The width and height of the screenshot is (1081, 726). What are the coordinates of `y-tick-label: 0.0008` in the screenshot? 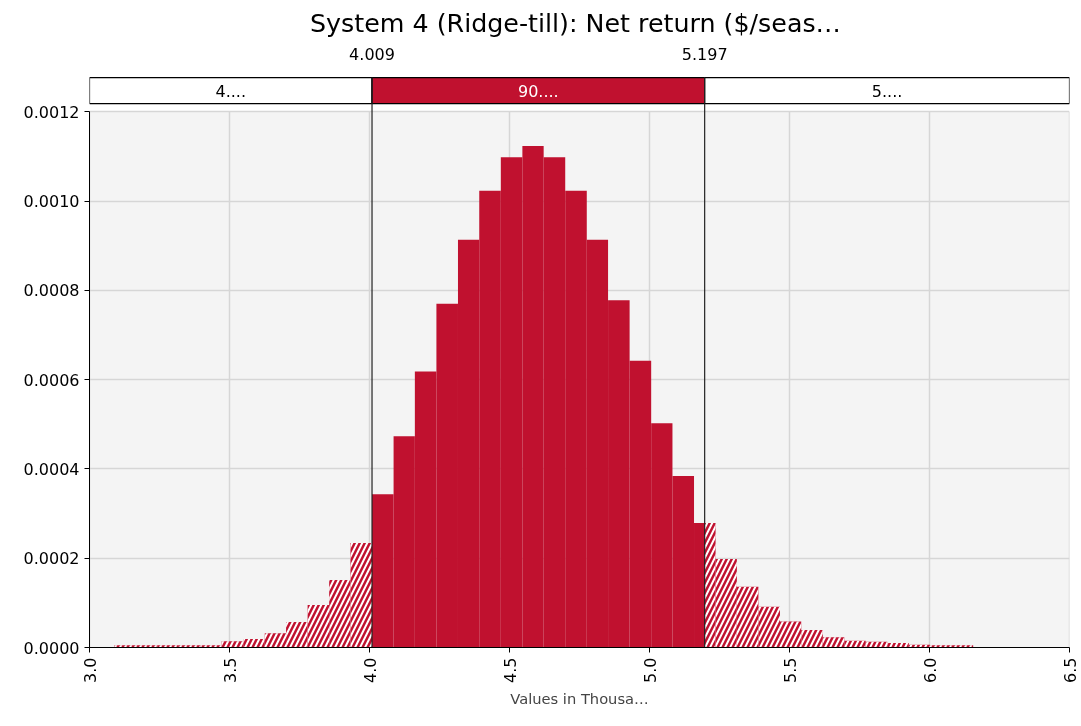 It's located at (51, 291).